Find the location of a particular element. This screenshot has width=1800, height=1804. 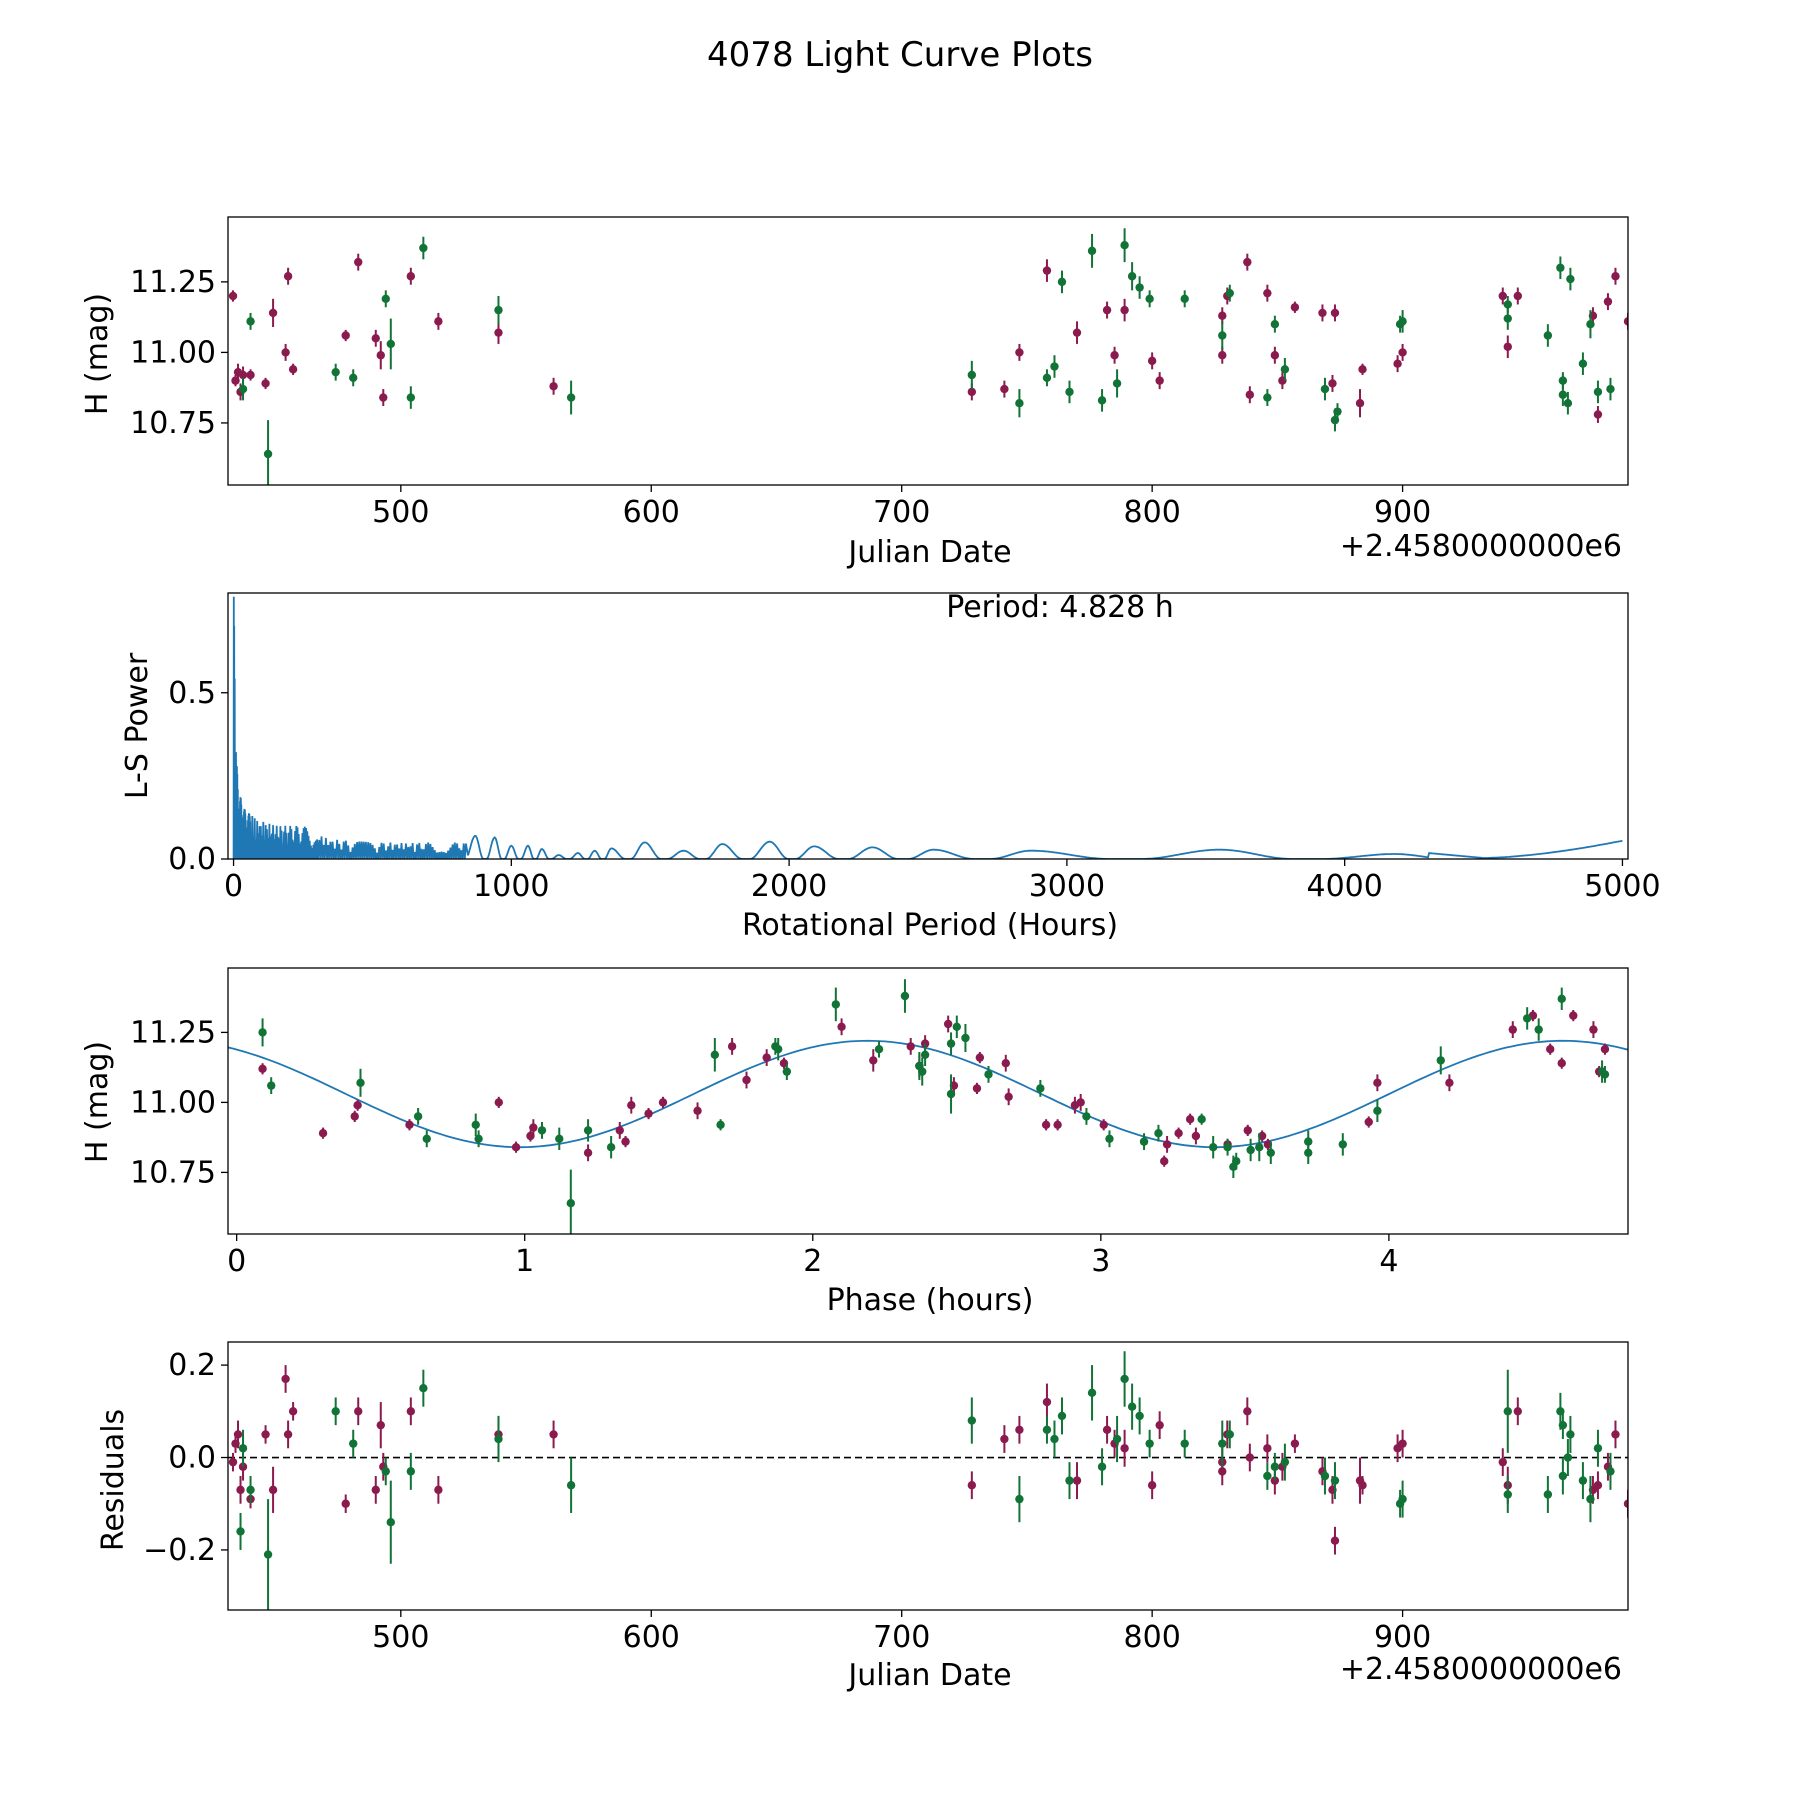

y-tick-label: 10.75 is located at coordinates (173, 1172).